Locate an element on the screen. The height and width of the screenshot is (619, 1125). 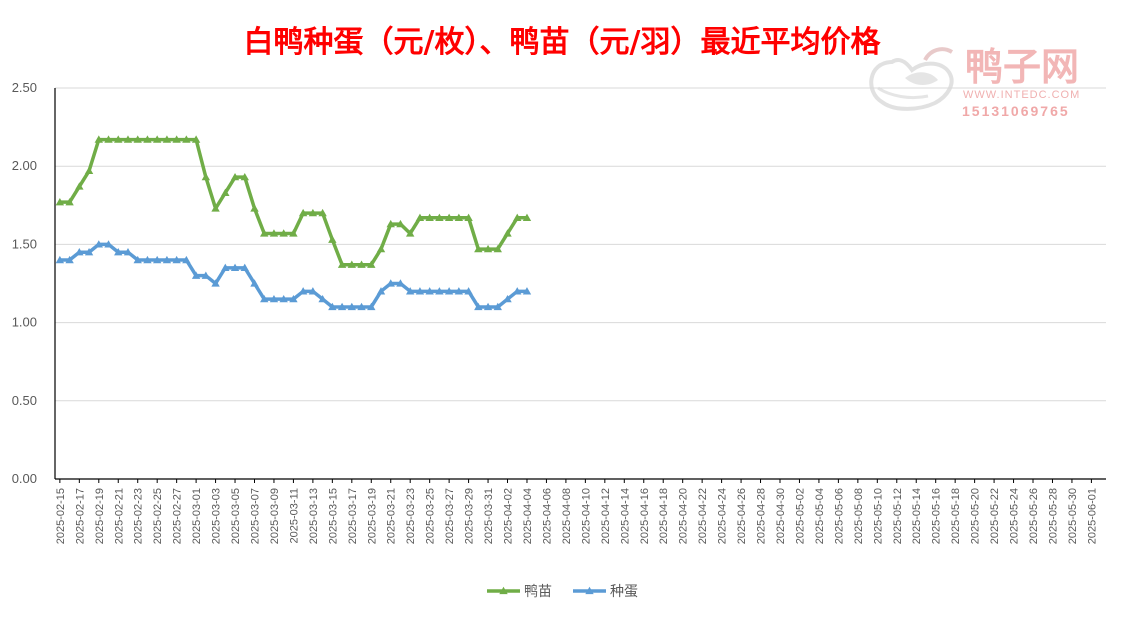
legend-item: 鸭苗 is located at coordinates (519, 592).